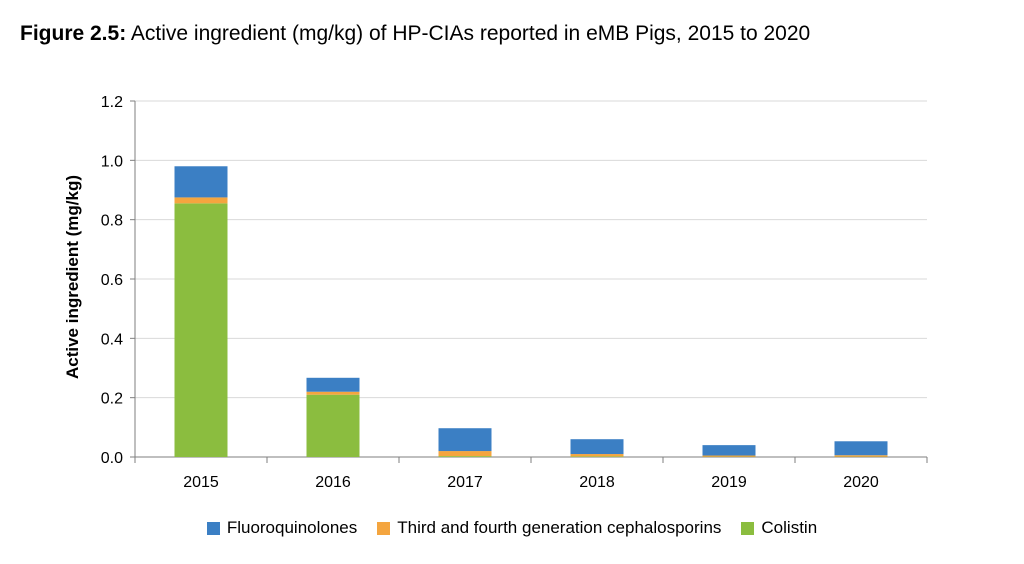  What do you see at coordinates (201, 330) in the screenshot?
I see `bar-colistin-2015` at bounding box center [201, 330].